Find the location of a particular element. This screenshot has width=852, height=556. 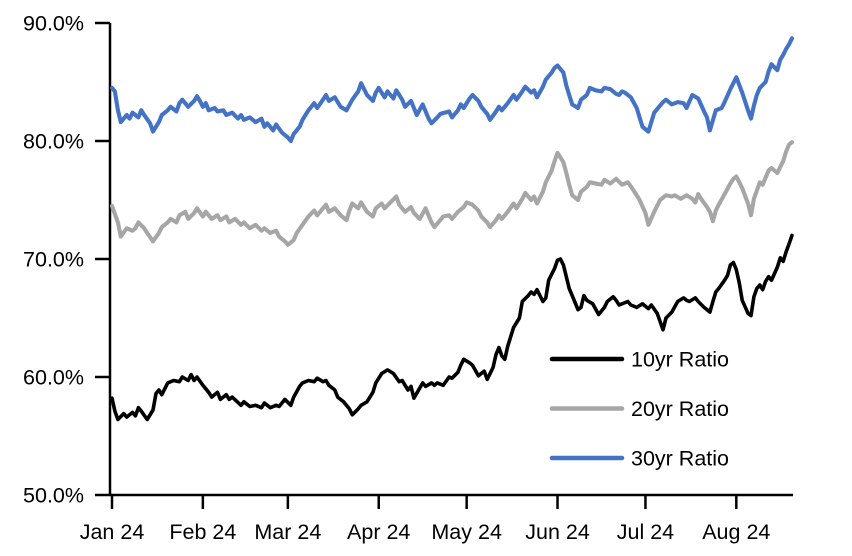

legend-label-30yr-ratio: 30yr Ratio is located at coordinates (680, 459).